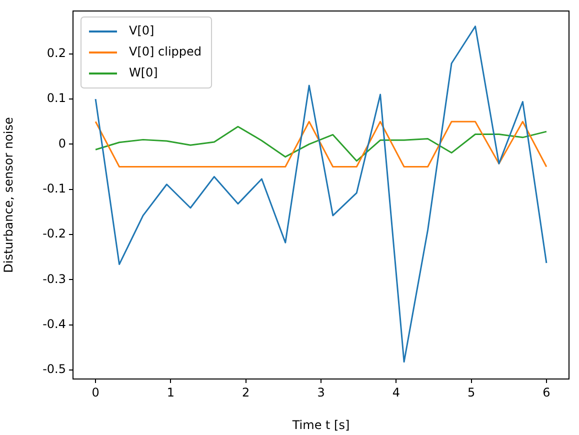 The height and width of the screenshot is (435, 579). I want to click on y-tick-label: -0.5, so click(54, 369).